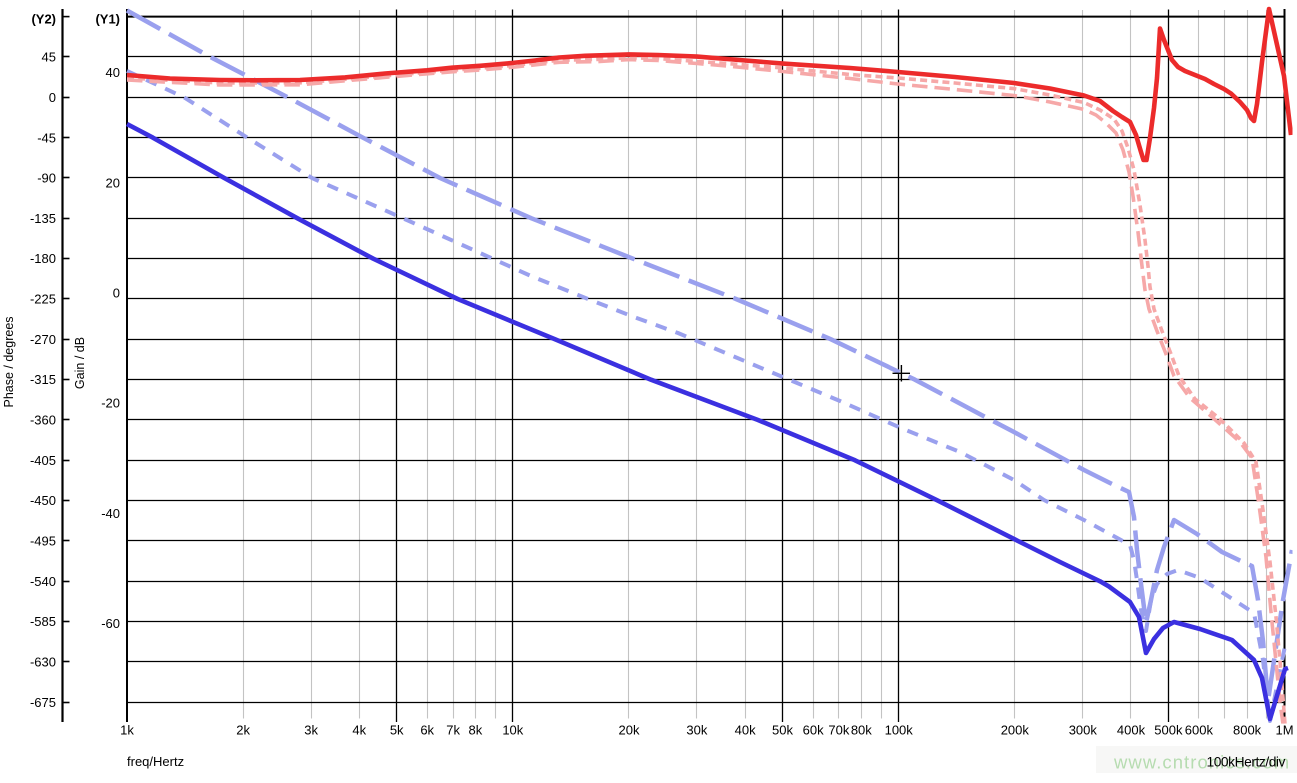 This screenshot has width=1297, height=783. I want to click on svg-text: -675, so click(43, 702).